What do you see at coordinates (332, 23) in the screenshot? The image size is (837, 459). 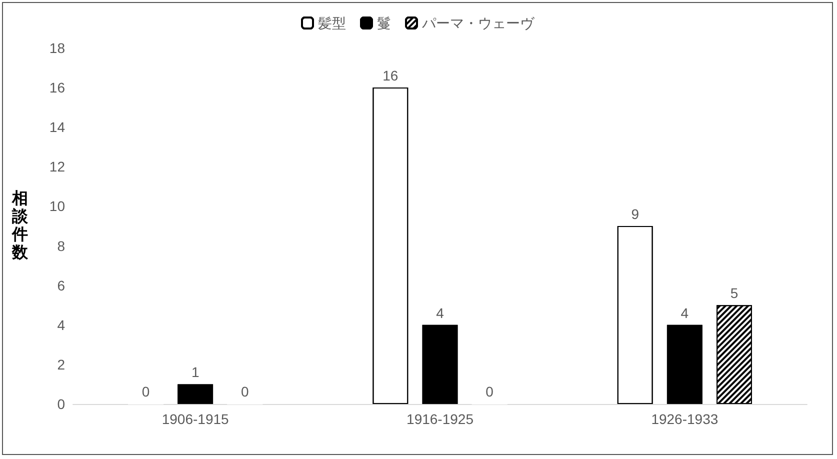 I see `legend-label: 髪型` at bounding box center [332, 23].